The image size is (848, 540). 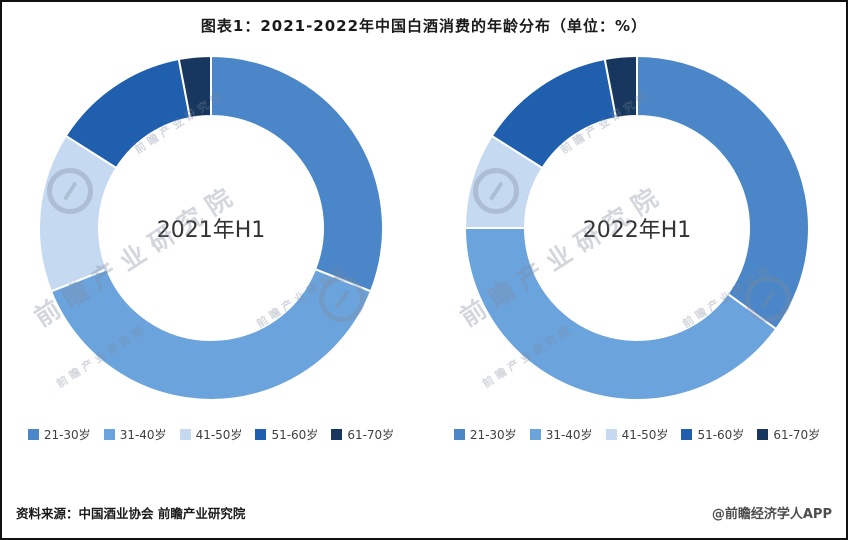 I want to click on legend-2021: 21-30岁 31-40岁 41-50岁 51-60岁 61-70岁, so click(x=211, y=434).